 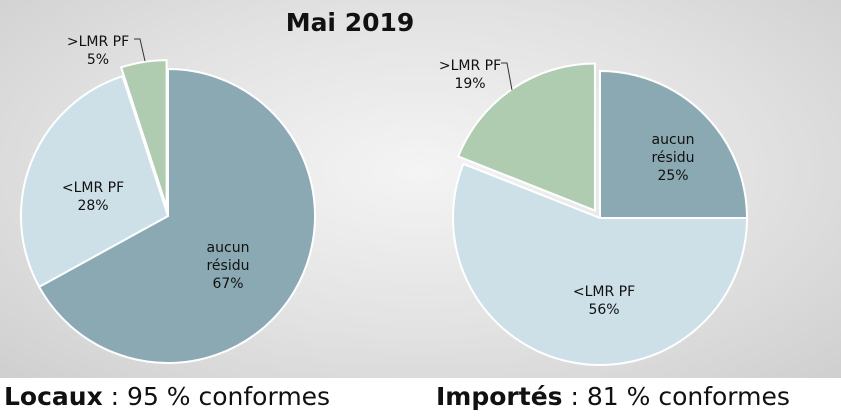 What do you see at coordinates (470, 75) in the screenshot?
I see `slice-label: >LMR PF 19%` at bounding box center [470, 75].